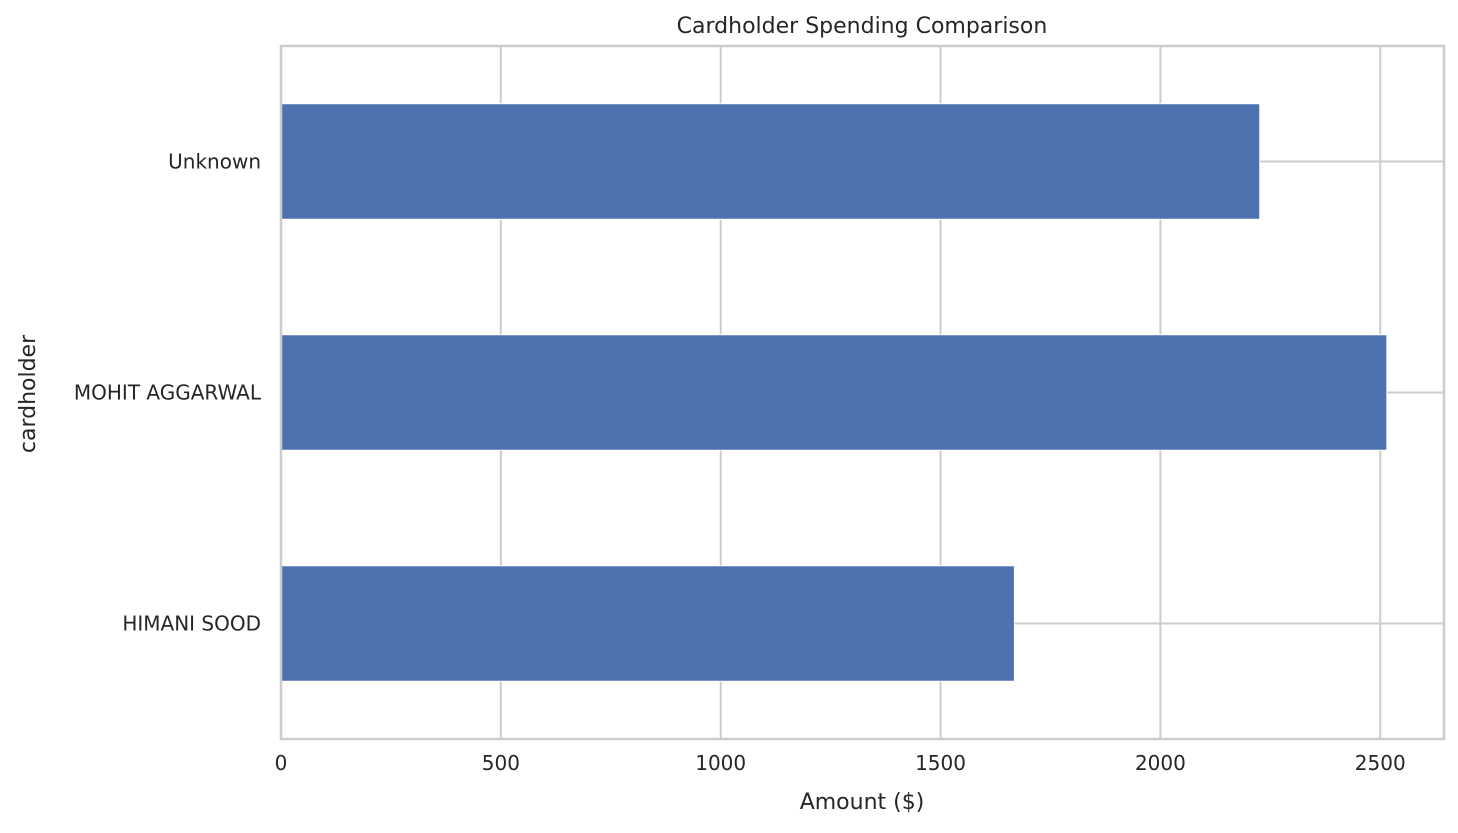 The width and height of the screenshot is (1458, 833). I want to click on y-tick-label: HIMANI SOOD, so click(191, 624).